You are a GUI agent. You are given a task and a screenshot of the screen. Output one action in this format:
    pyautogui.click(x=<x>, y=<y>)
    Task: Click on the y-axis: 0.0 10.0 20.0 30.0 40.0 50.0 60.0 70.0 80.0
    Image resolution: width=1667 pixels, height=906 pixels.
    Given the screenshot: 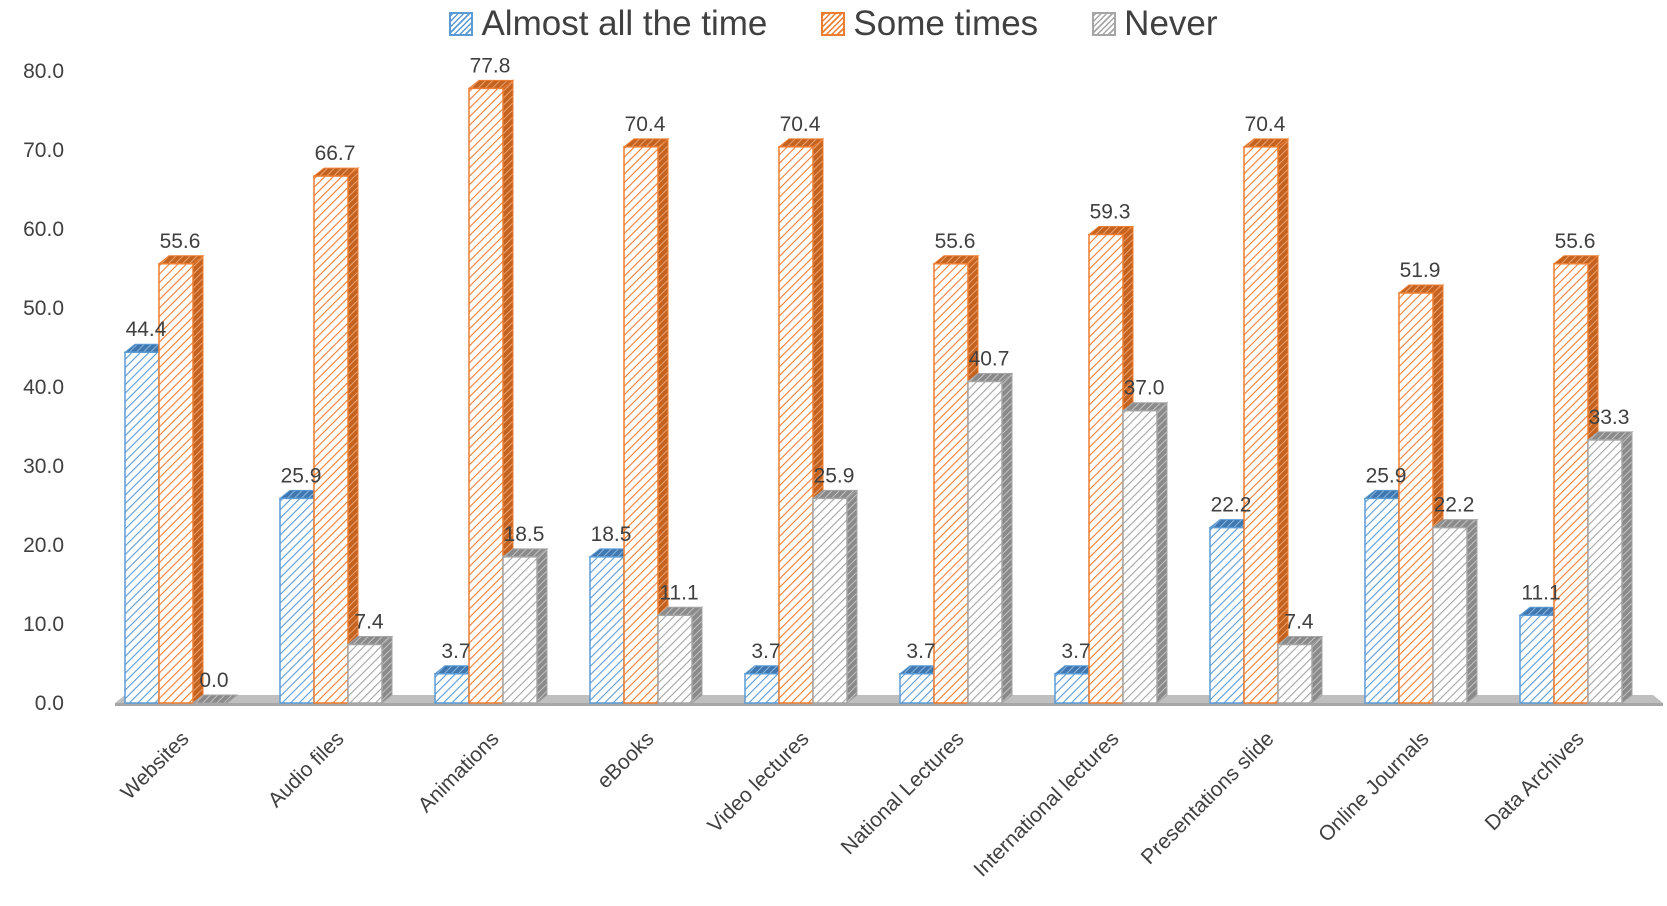 What is the action you would take?
    pyautogui.click(x=43, y=387)
    